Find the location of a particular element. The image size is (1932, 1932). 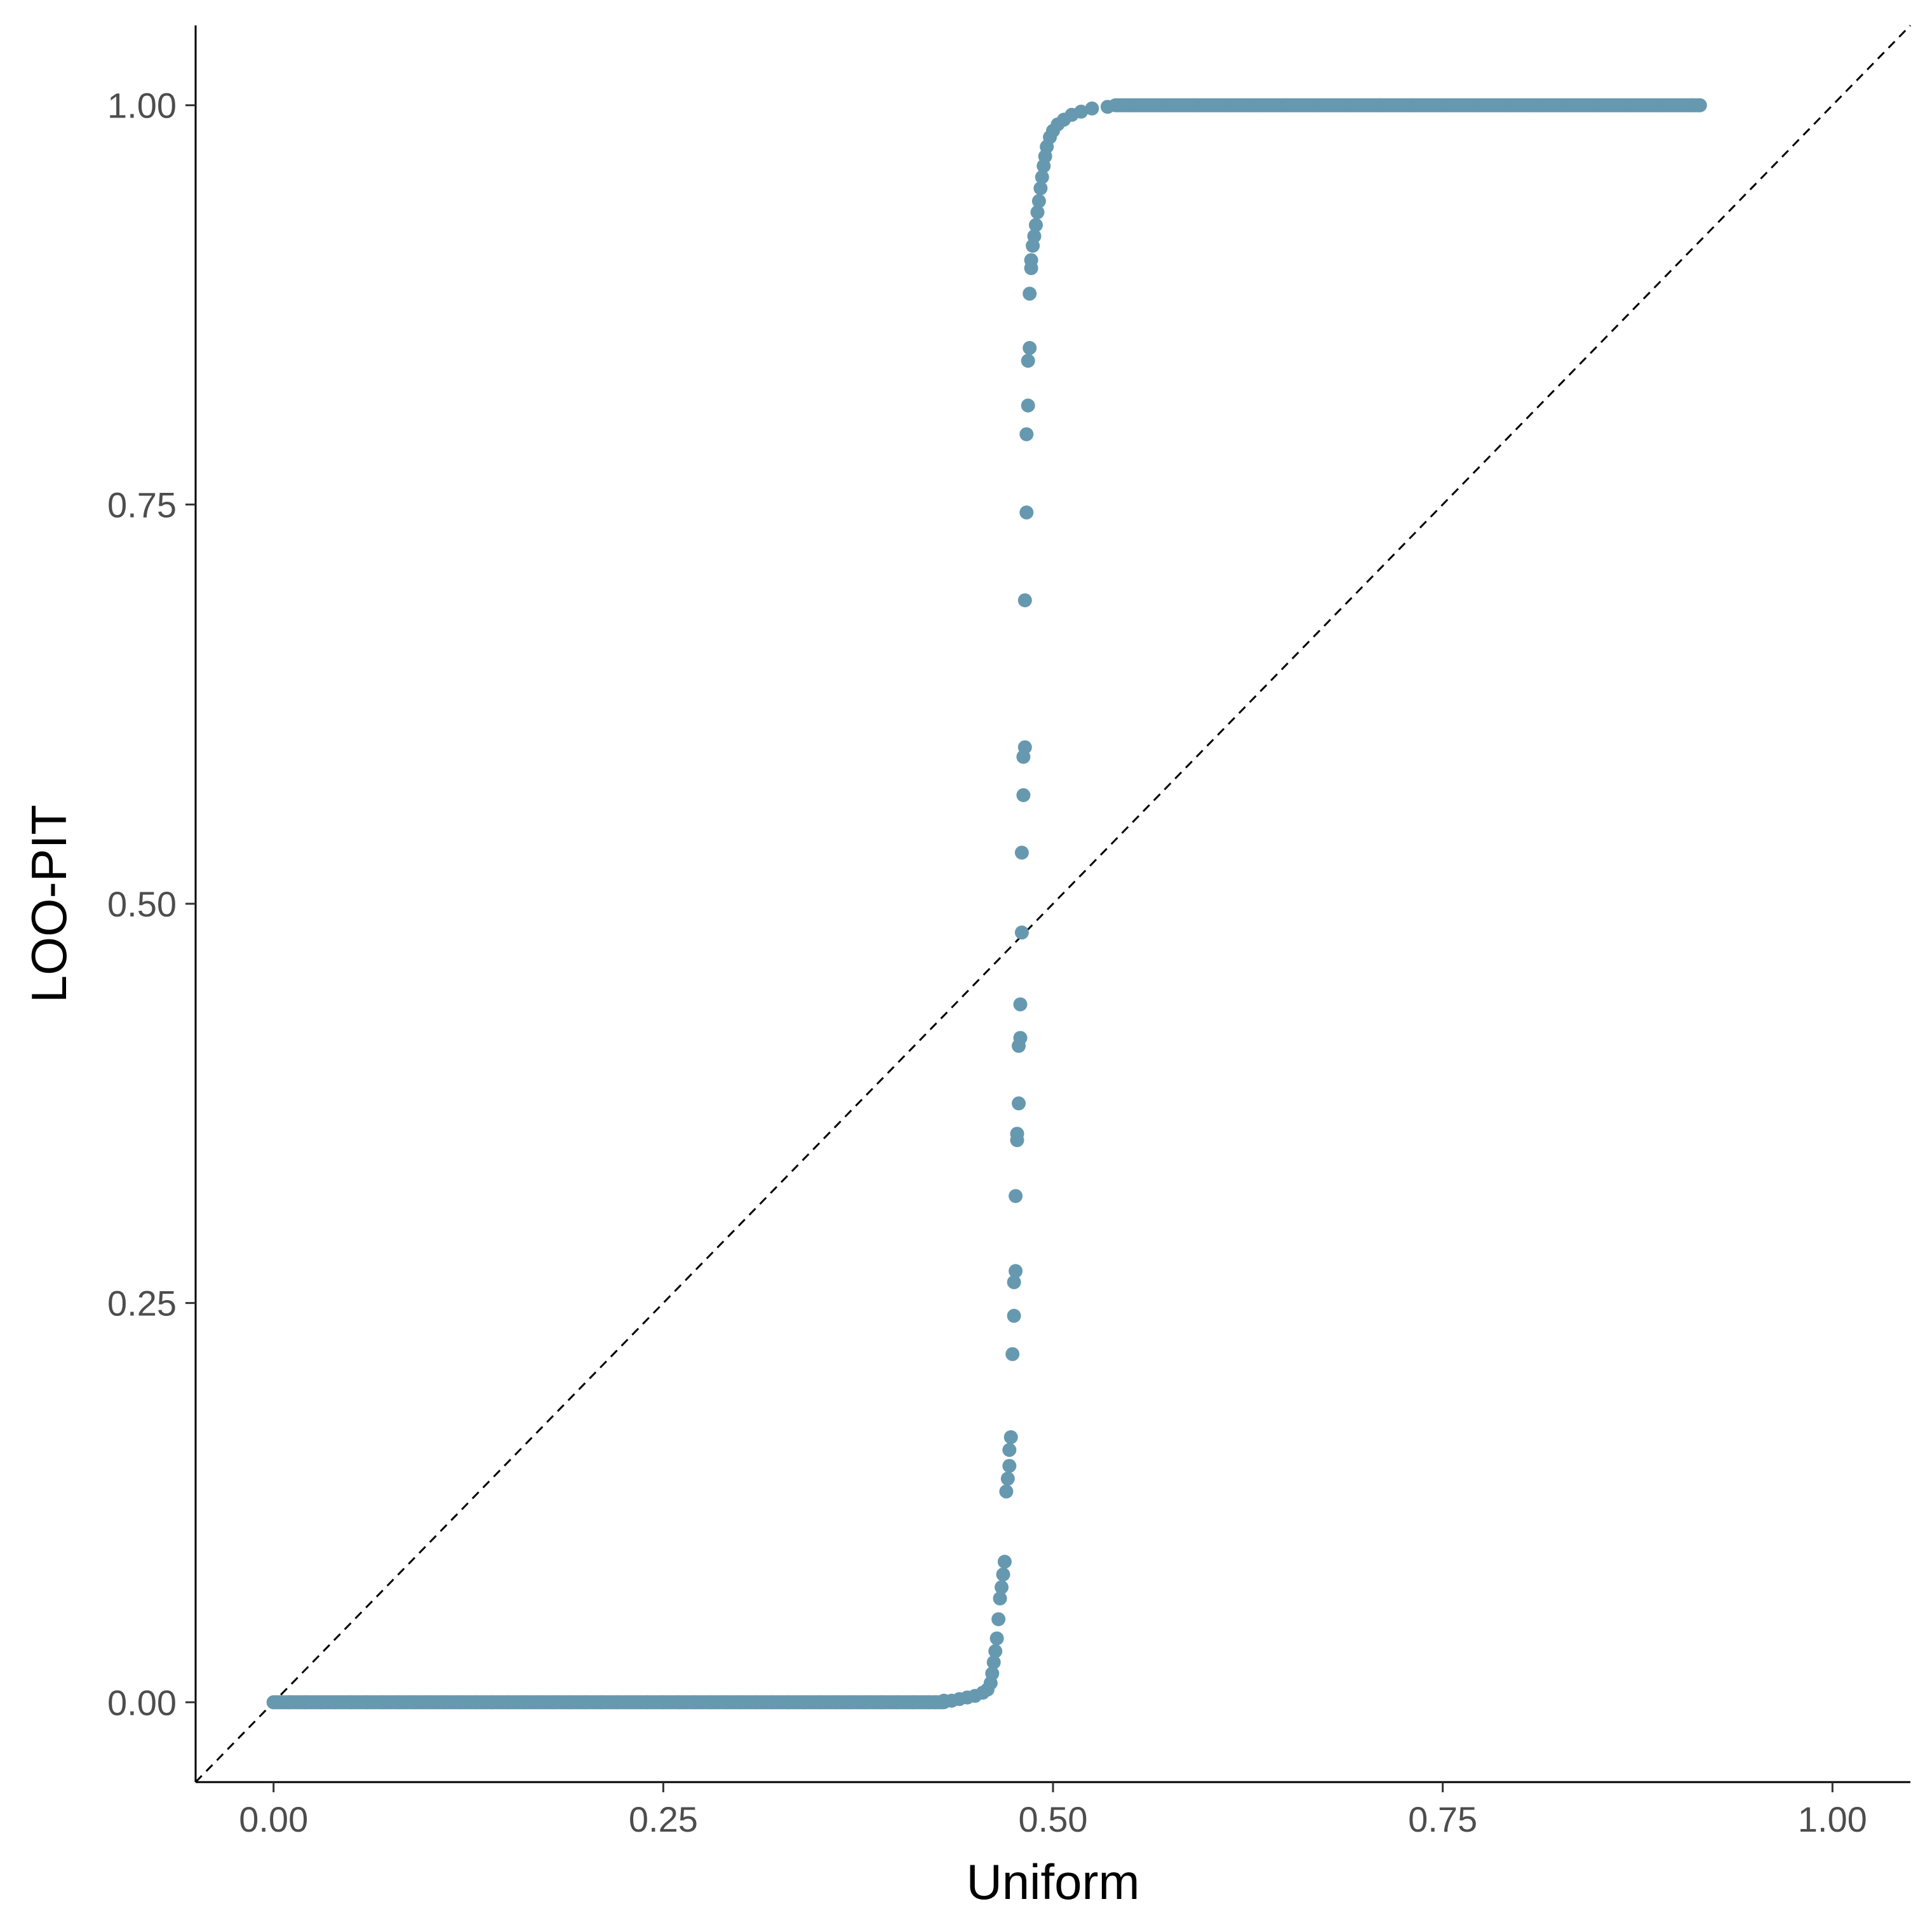

x-tick-label: 0.75 is located at coordinates (1442, 1819).